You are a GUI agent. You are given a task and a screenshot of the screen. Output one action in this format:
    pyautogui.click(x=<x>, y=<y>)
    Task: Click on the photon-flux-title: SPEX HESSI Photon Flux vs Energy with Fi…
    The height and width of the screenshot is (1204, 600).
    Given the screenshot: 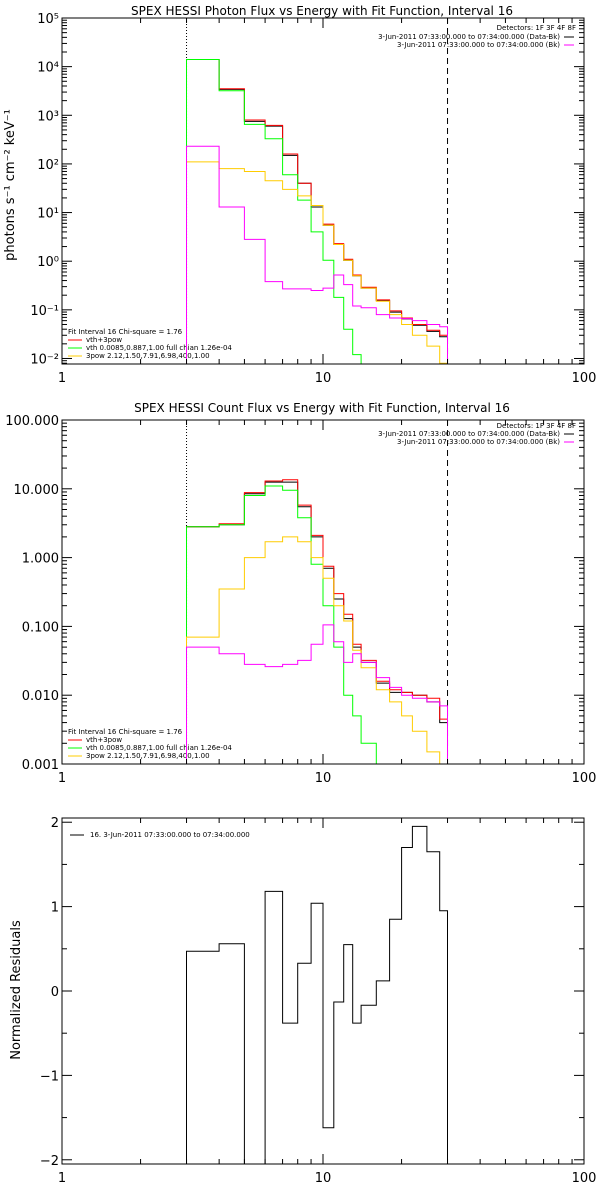 What is the action you would take?
    pyautogui.click(x=322, y=11)
    